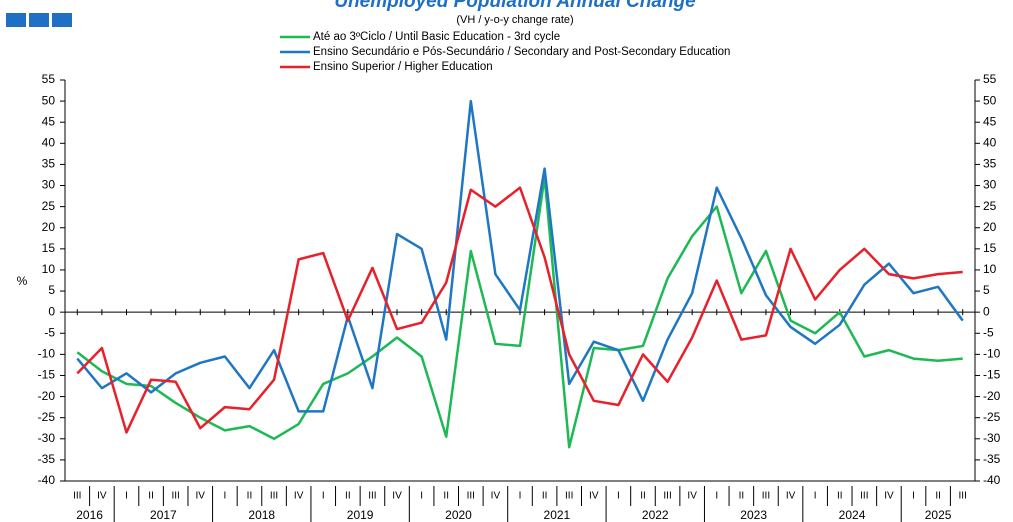  I want to click on y2-tick-label: -20, so click(992, 396).